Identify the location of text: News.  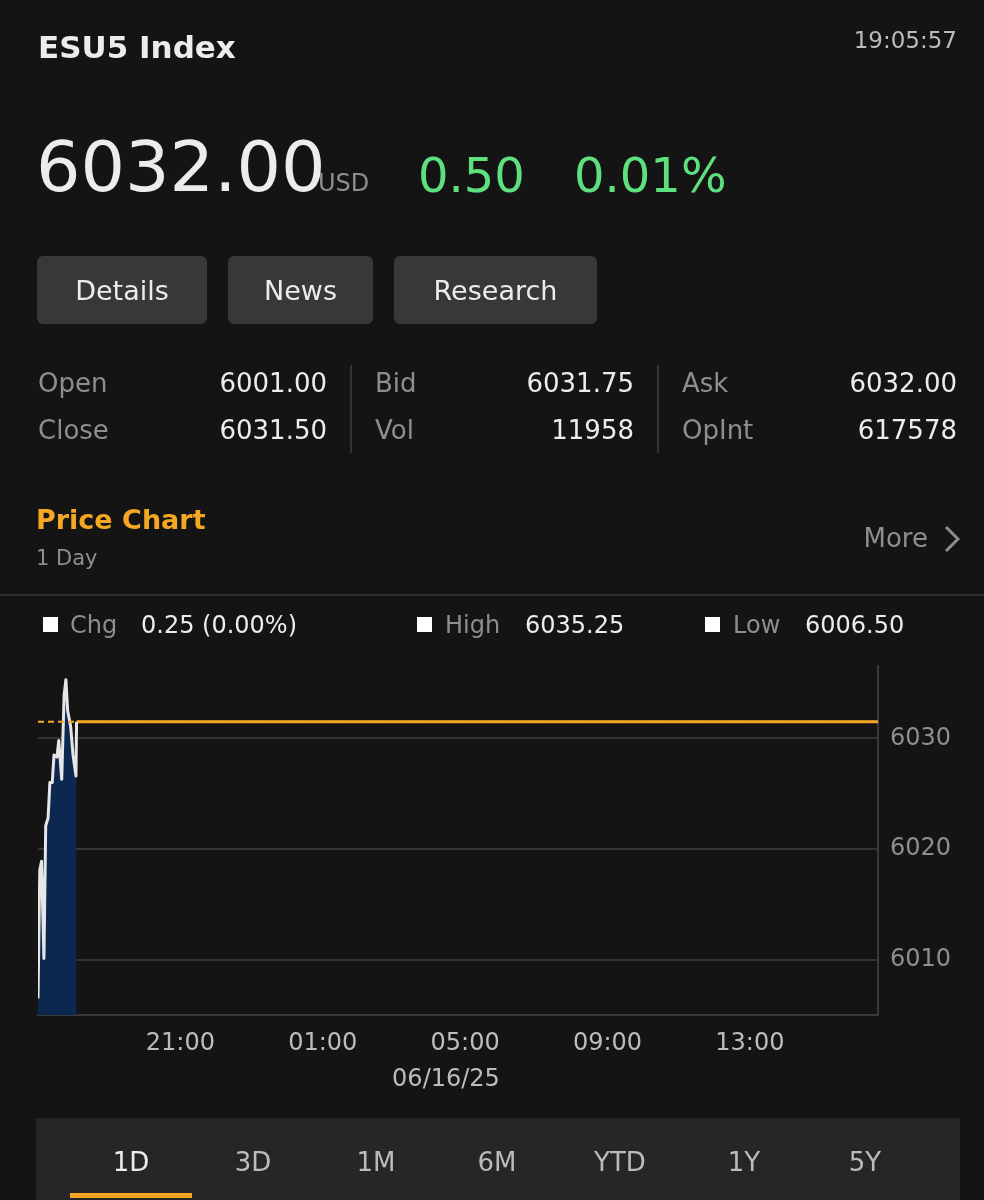
(300, 290).